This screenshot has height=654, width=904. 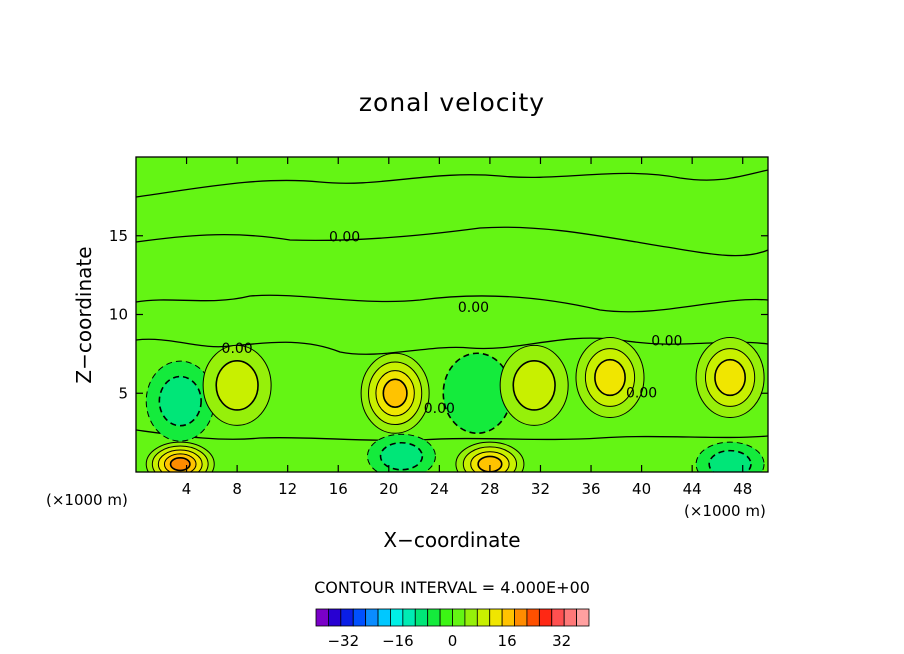 I want to click on colorbar-tick-label: −32, so click(x=343, y=641).